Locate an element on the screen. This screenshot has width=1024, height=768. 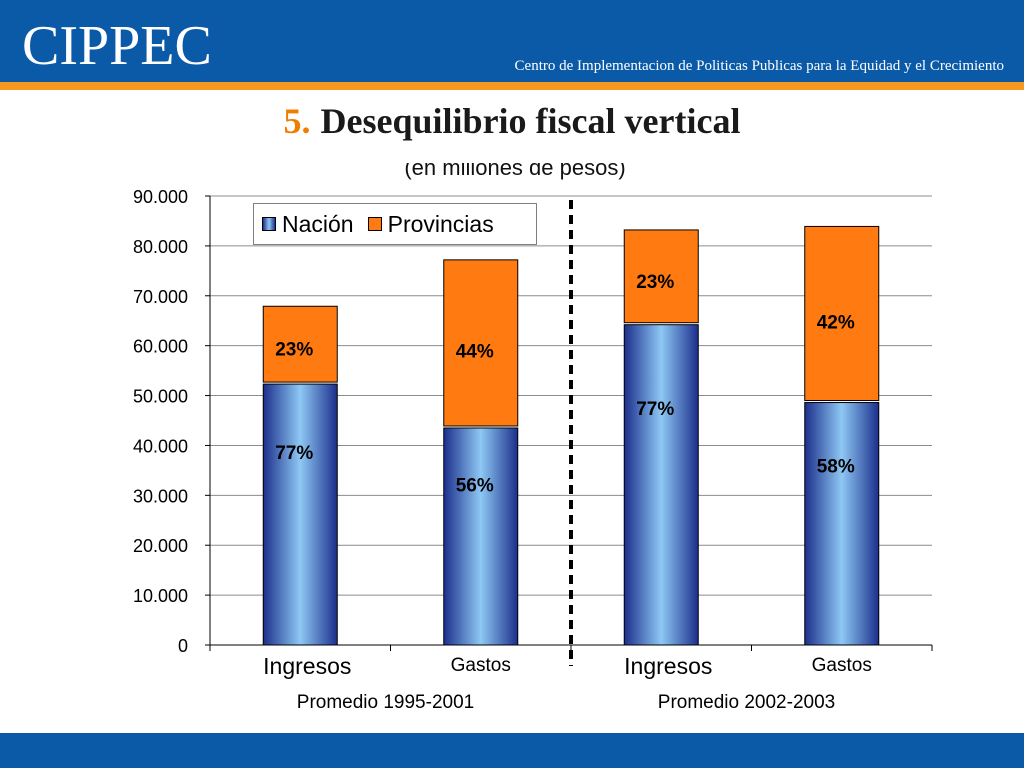
y-tick-label: 10.000 is located at coordinates (160, 596).